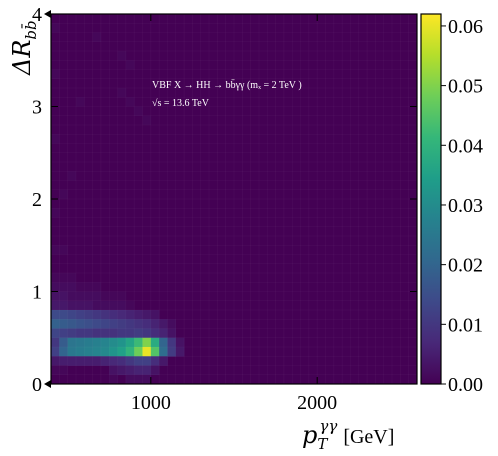 This screenshot has height=456, width=498. Describe the element at coordinates (462, 206) in the screenshot. I see `colorbar-ticks: 0.00 0.01 0.02 0.03 0.04 0.05 0.06` at that location.